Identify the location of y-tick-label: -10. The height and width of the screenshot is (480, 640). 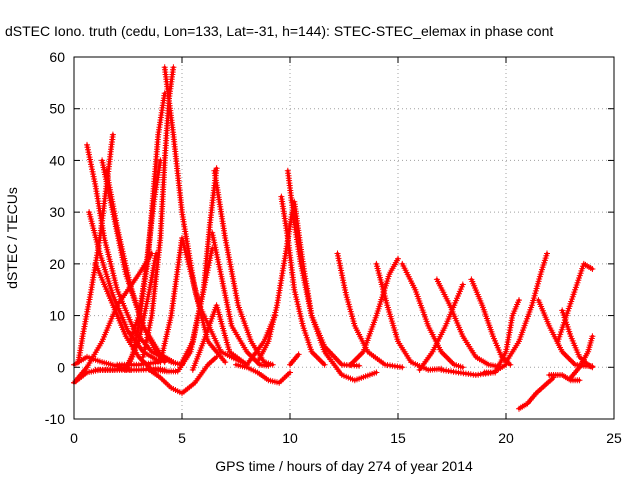
(55, 419).